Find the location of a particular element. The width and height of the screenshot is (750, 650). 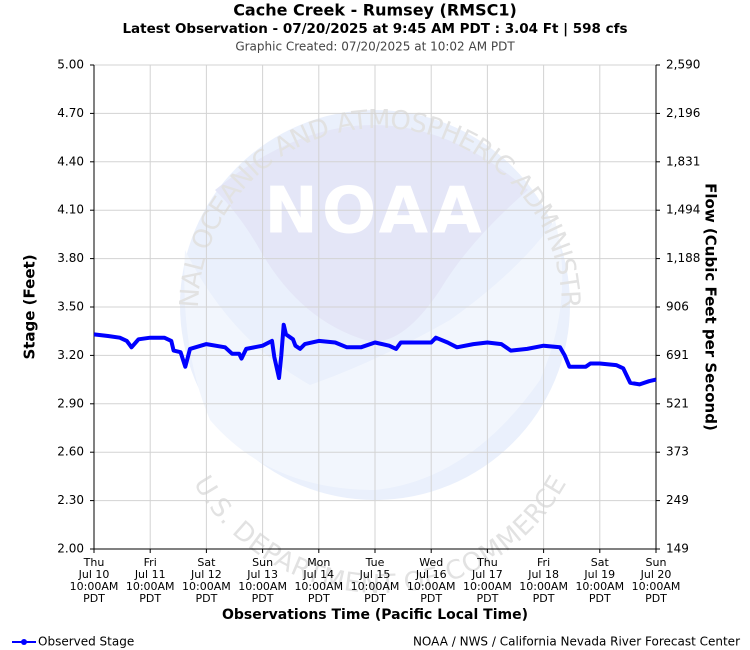

y2-tick-label: 691 is located at coordinates (677, 355).